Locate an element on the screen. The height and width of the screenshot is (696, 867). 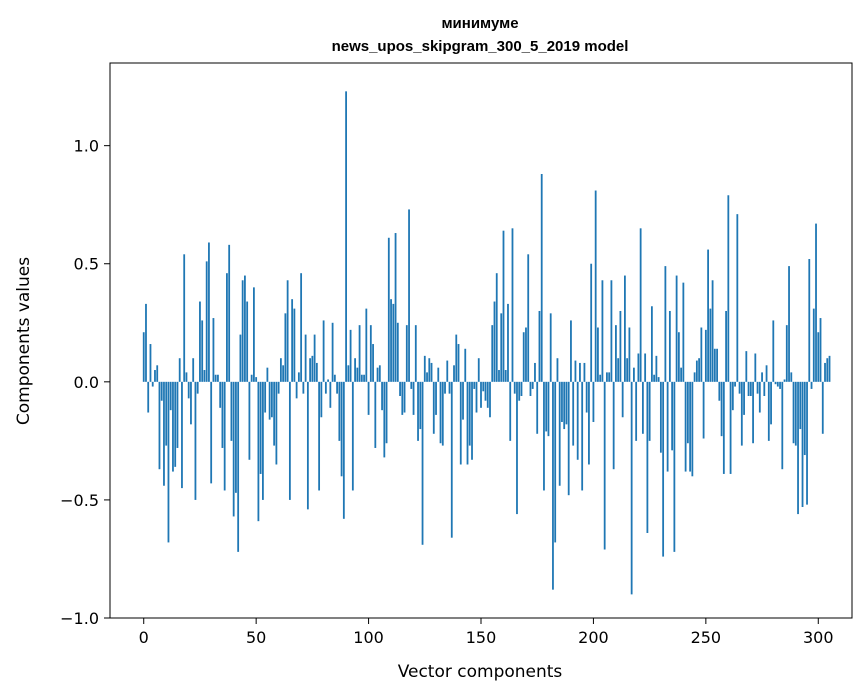
x-axis-ticks: 0 50 100 150 200 250 300 is located at coordinates (486, 632).